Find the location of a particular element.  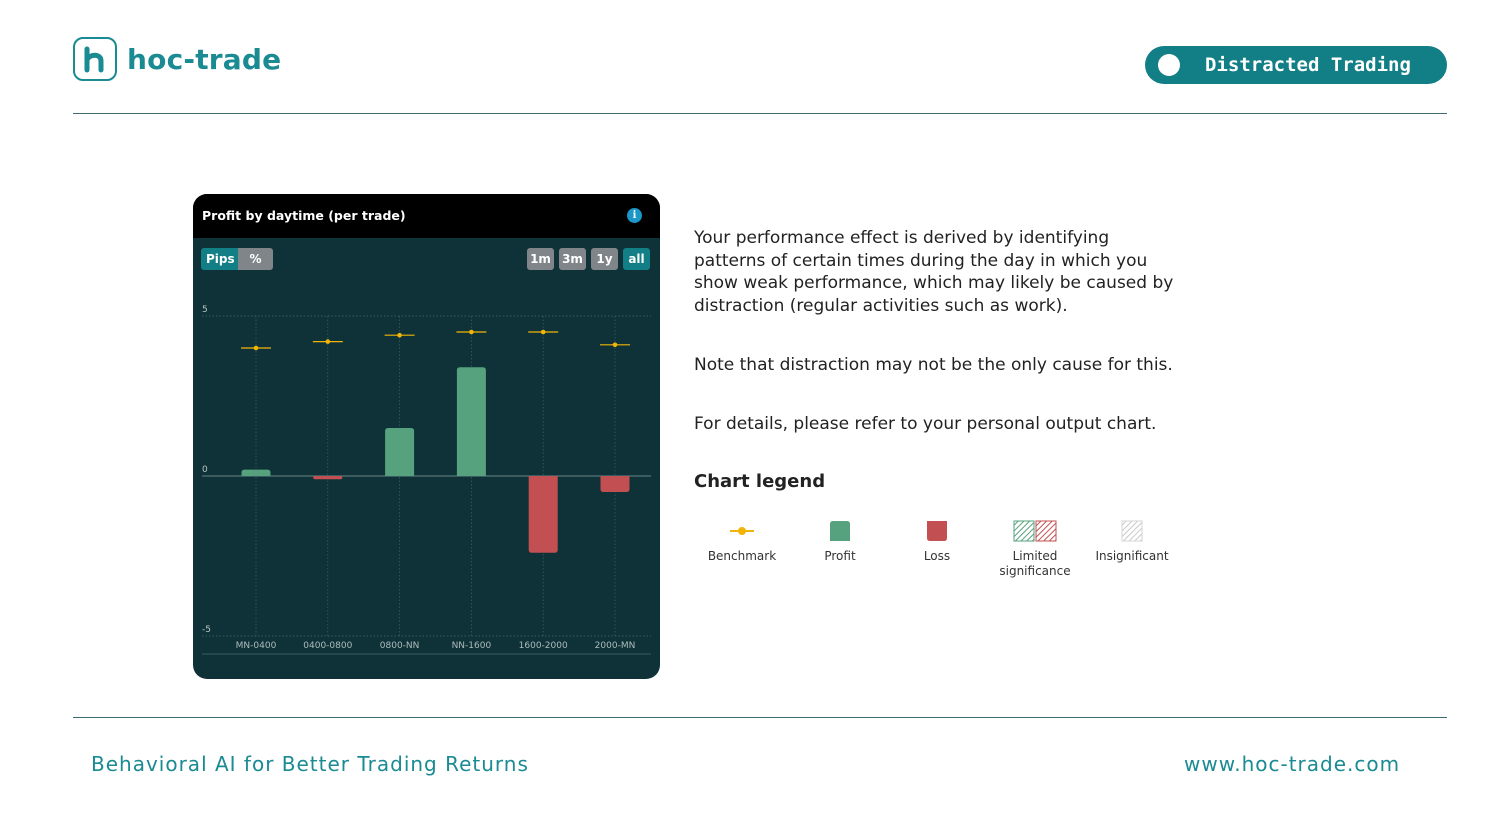

logo-h-icon is located at coordinates (95, 59).